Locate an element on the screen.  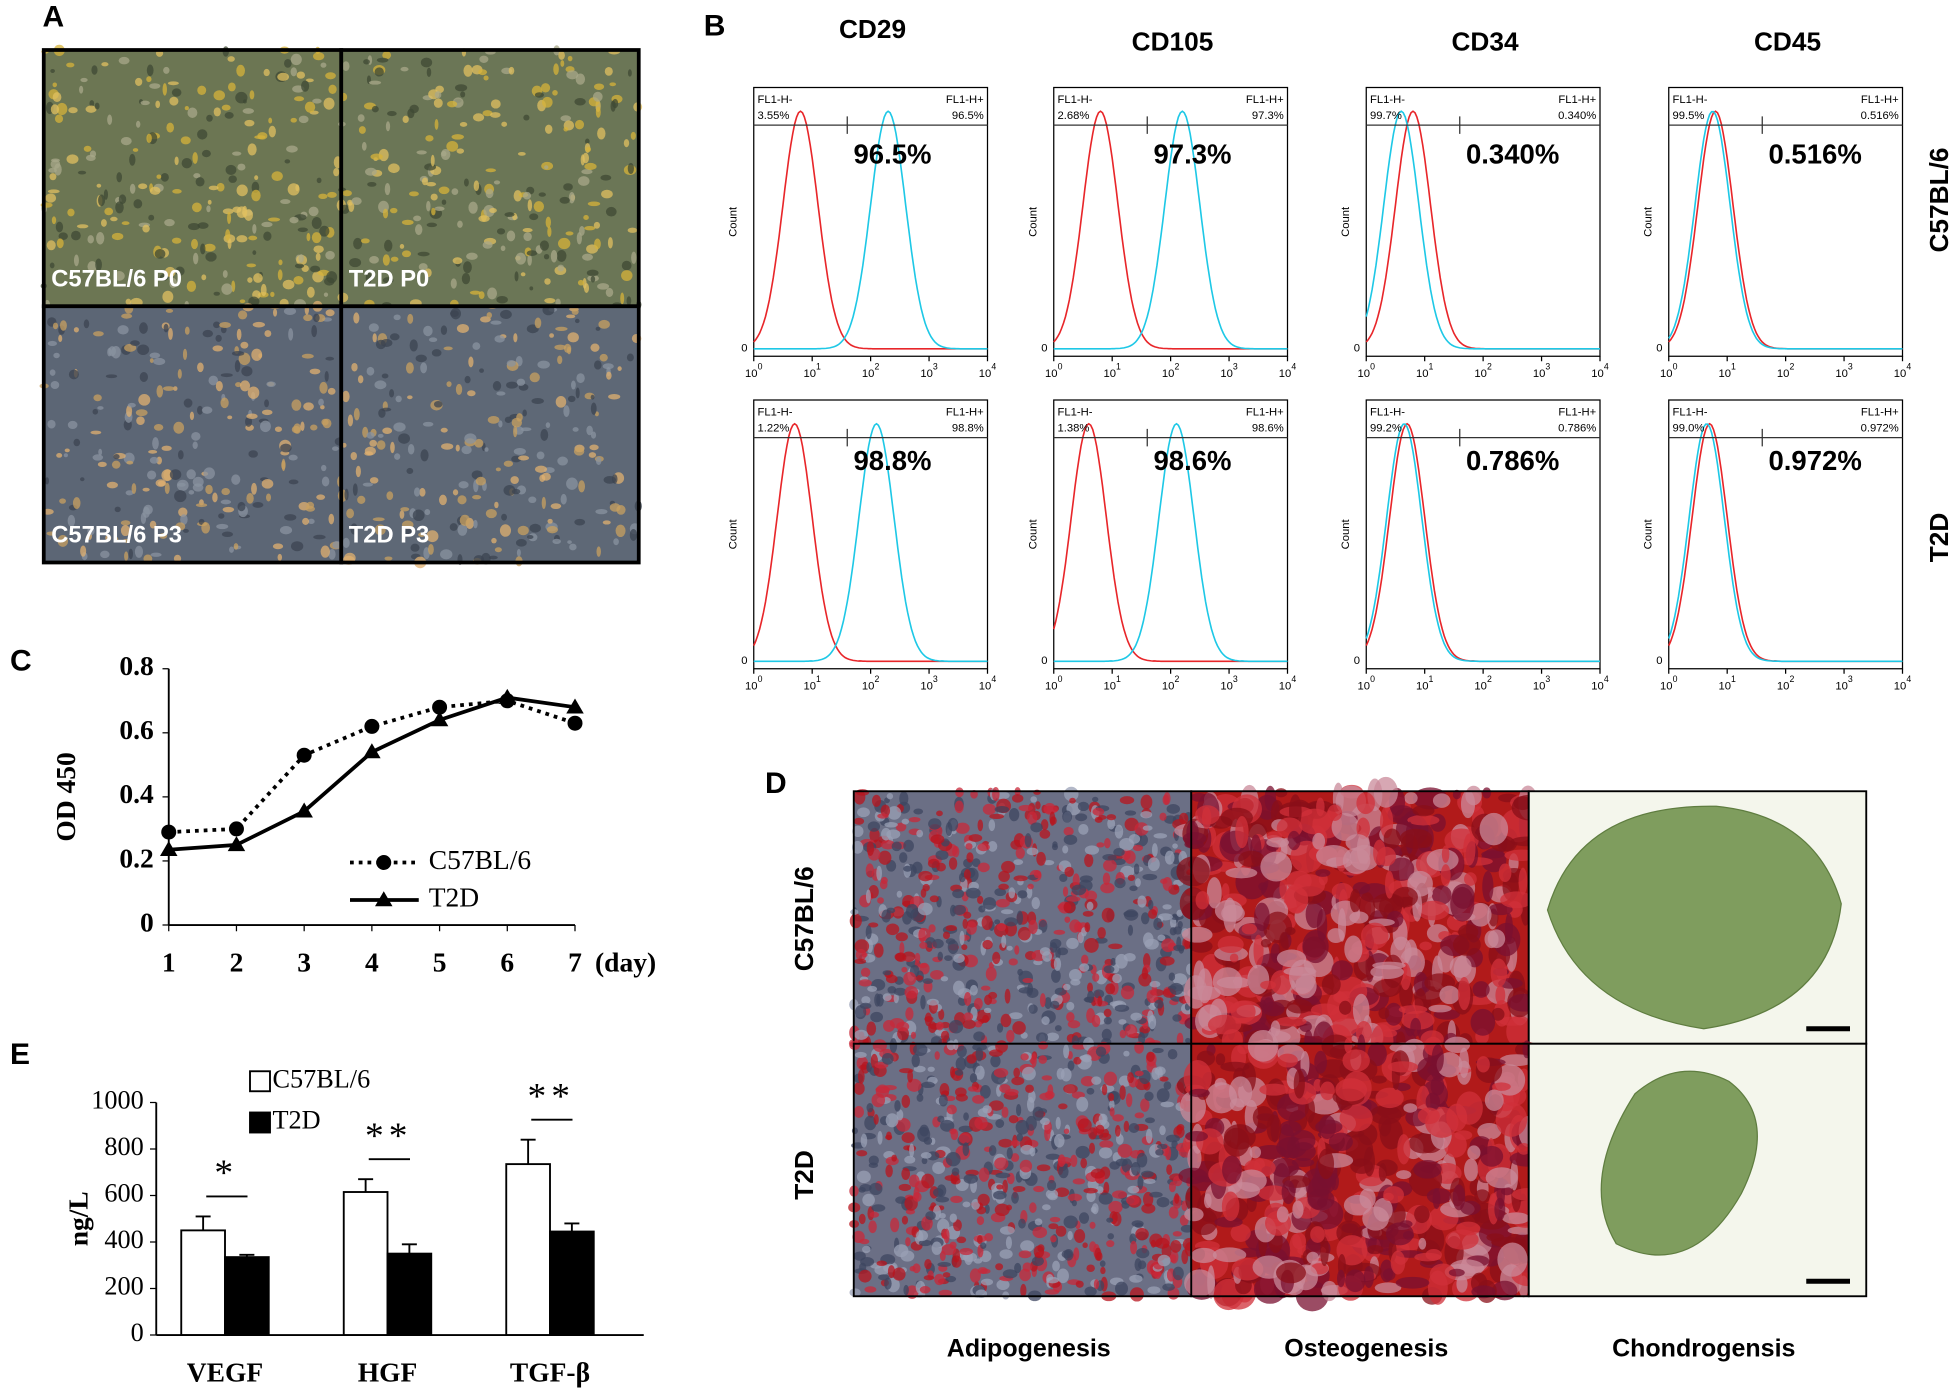
x-tick-label: 102 is located at coordinates (1171, 371).